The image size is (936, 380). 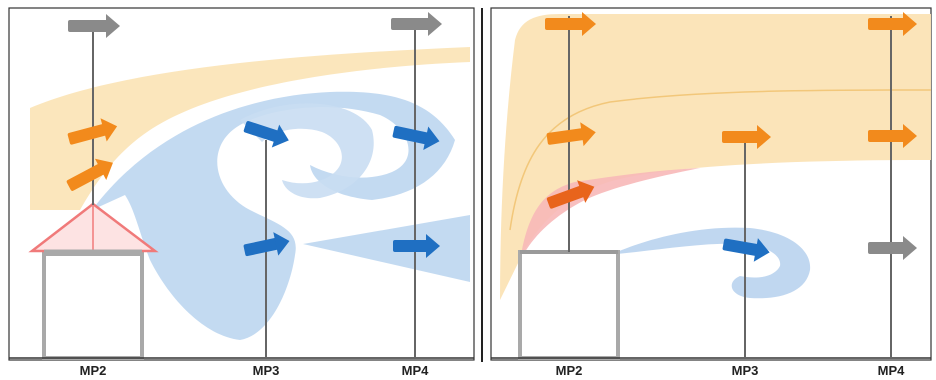 What do you see at coordinates (892, 248) in the screenshot?
I see `right-arrow-mp4-lower` at bounding box center [892, 248].